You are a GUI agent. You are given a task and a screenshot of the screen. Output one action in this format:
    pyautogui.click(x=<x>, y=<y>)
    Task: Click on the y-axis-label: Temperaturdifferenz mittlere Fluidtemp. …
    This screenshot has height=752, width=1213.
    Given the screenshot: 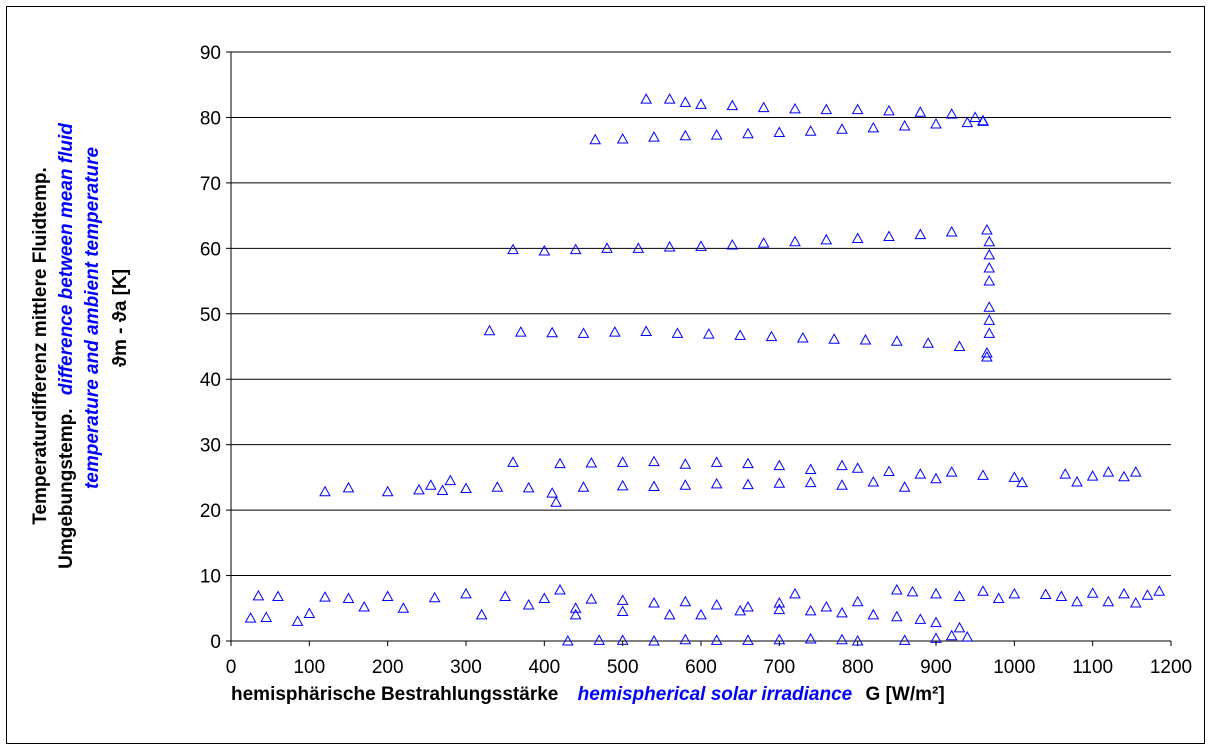 What is the action you would take?
    pyautogui.click(x=80, y=346)
    